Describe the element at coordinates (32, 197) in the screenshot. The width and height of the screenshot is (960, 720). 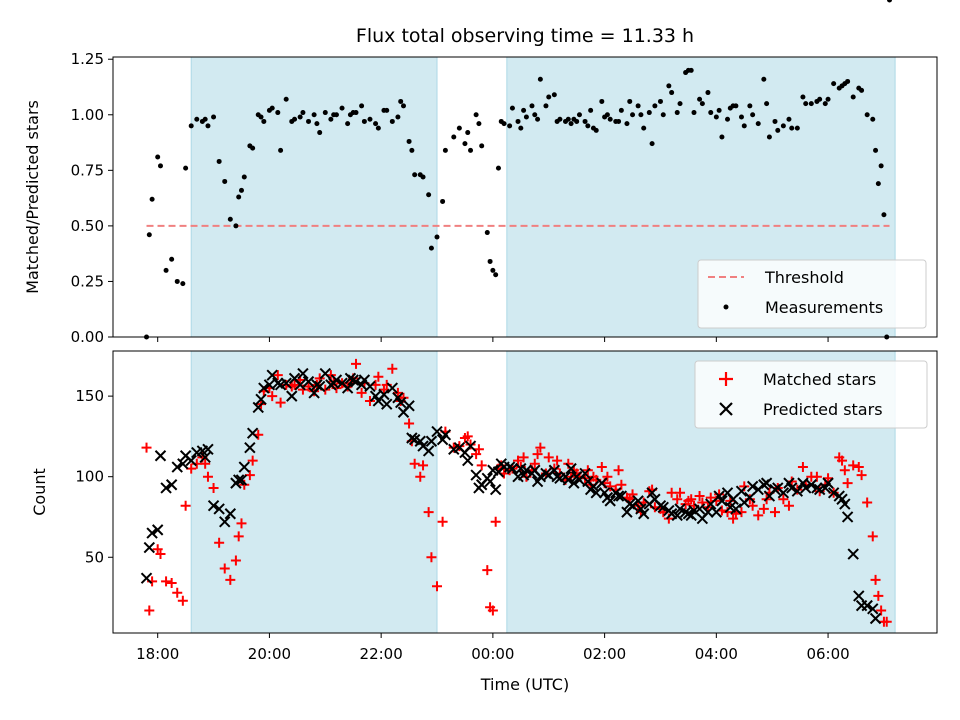
I see `top-y-axis-label: Matched/Predicted stars` at that location.